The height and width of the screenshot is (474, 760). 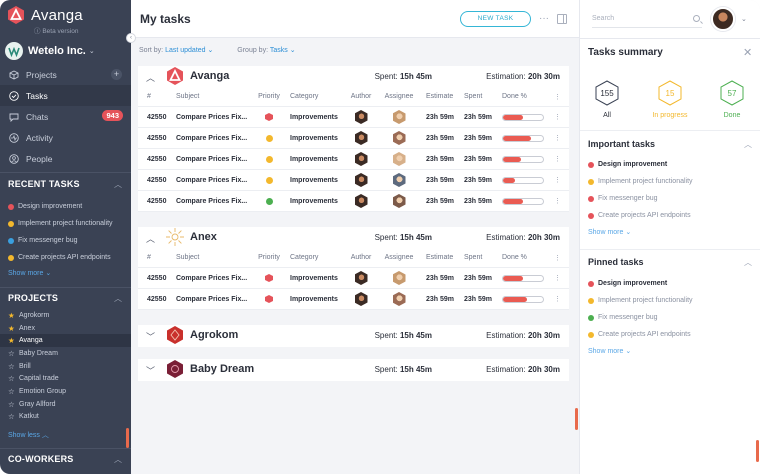 I want to click on more-icon: ···, so click(x=544, y=18).